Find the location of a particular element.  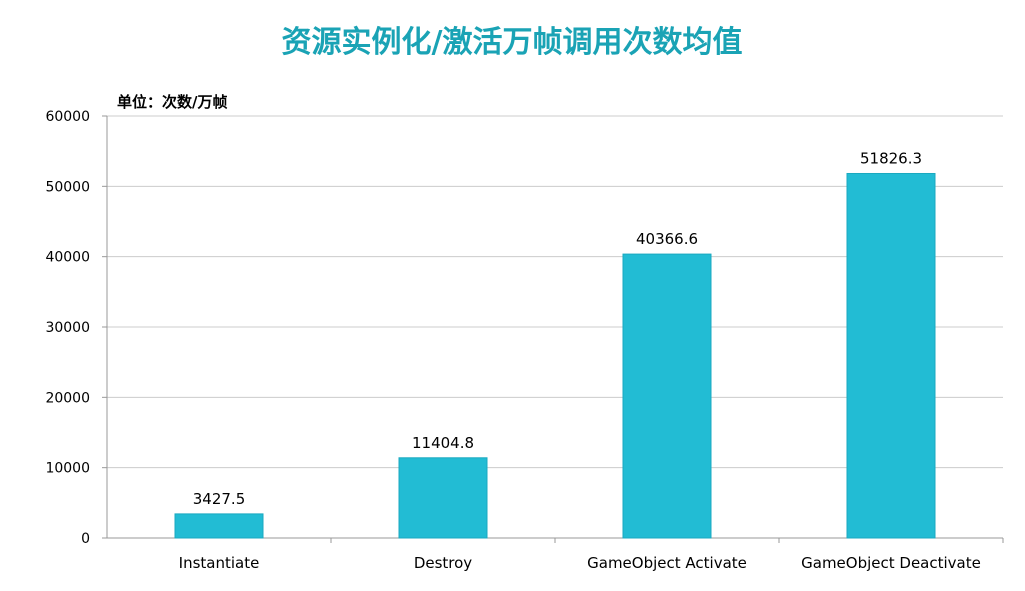

data-label: 11404.8 is located at coordinates (443, 443).